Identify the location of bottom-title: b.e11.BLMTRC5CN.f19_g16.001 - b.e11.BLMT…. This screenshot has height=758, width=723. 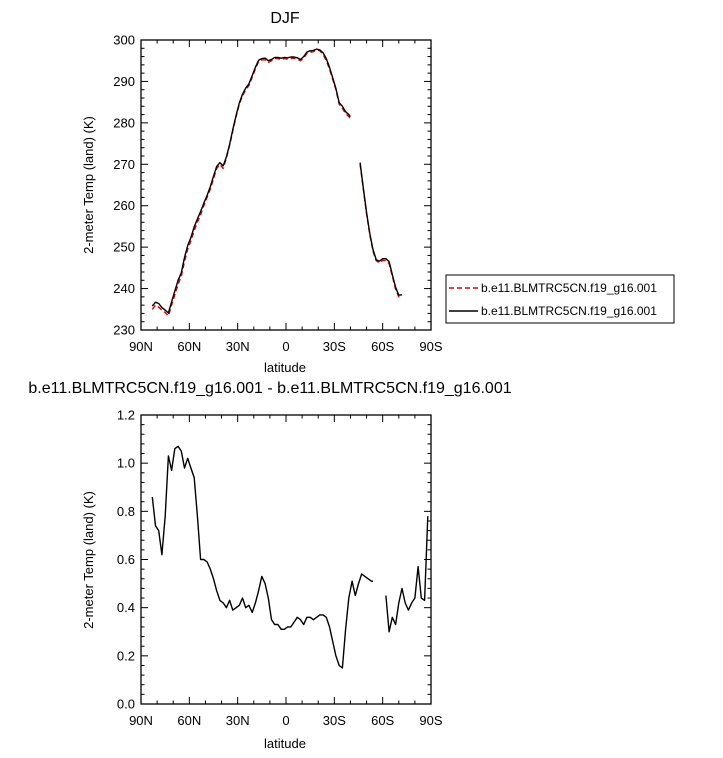
(269, 388).